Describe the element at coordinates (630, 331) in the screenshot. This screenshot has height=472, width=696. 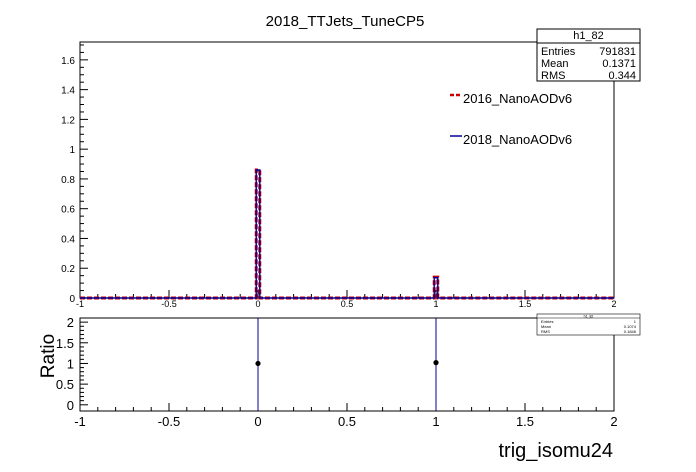
I see `ratio-stats-rms-value: 0.1846` at that location.